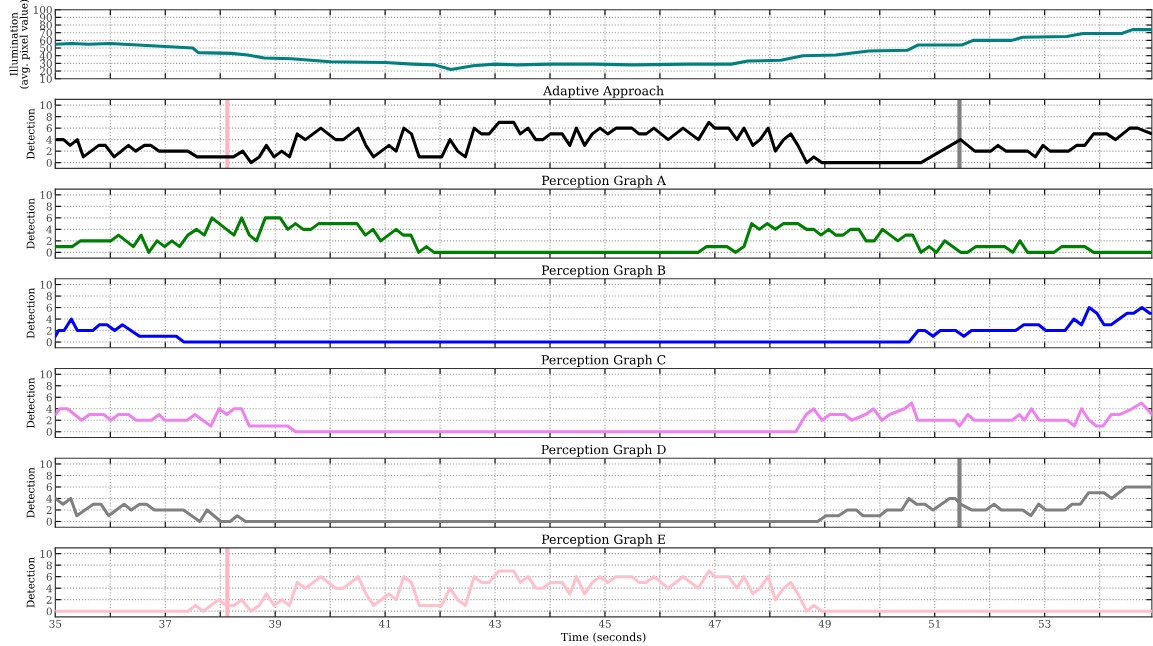 The width and height of the screenshot is (1153, 646). I want to click on y-tick-label: 50, so click(46, 48).